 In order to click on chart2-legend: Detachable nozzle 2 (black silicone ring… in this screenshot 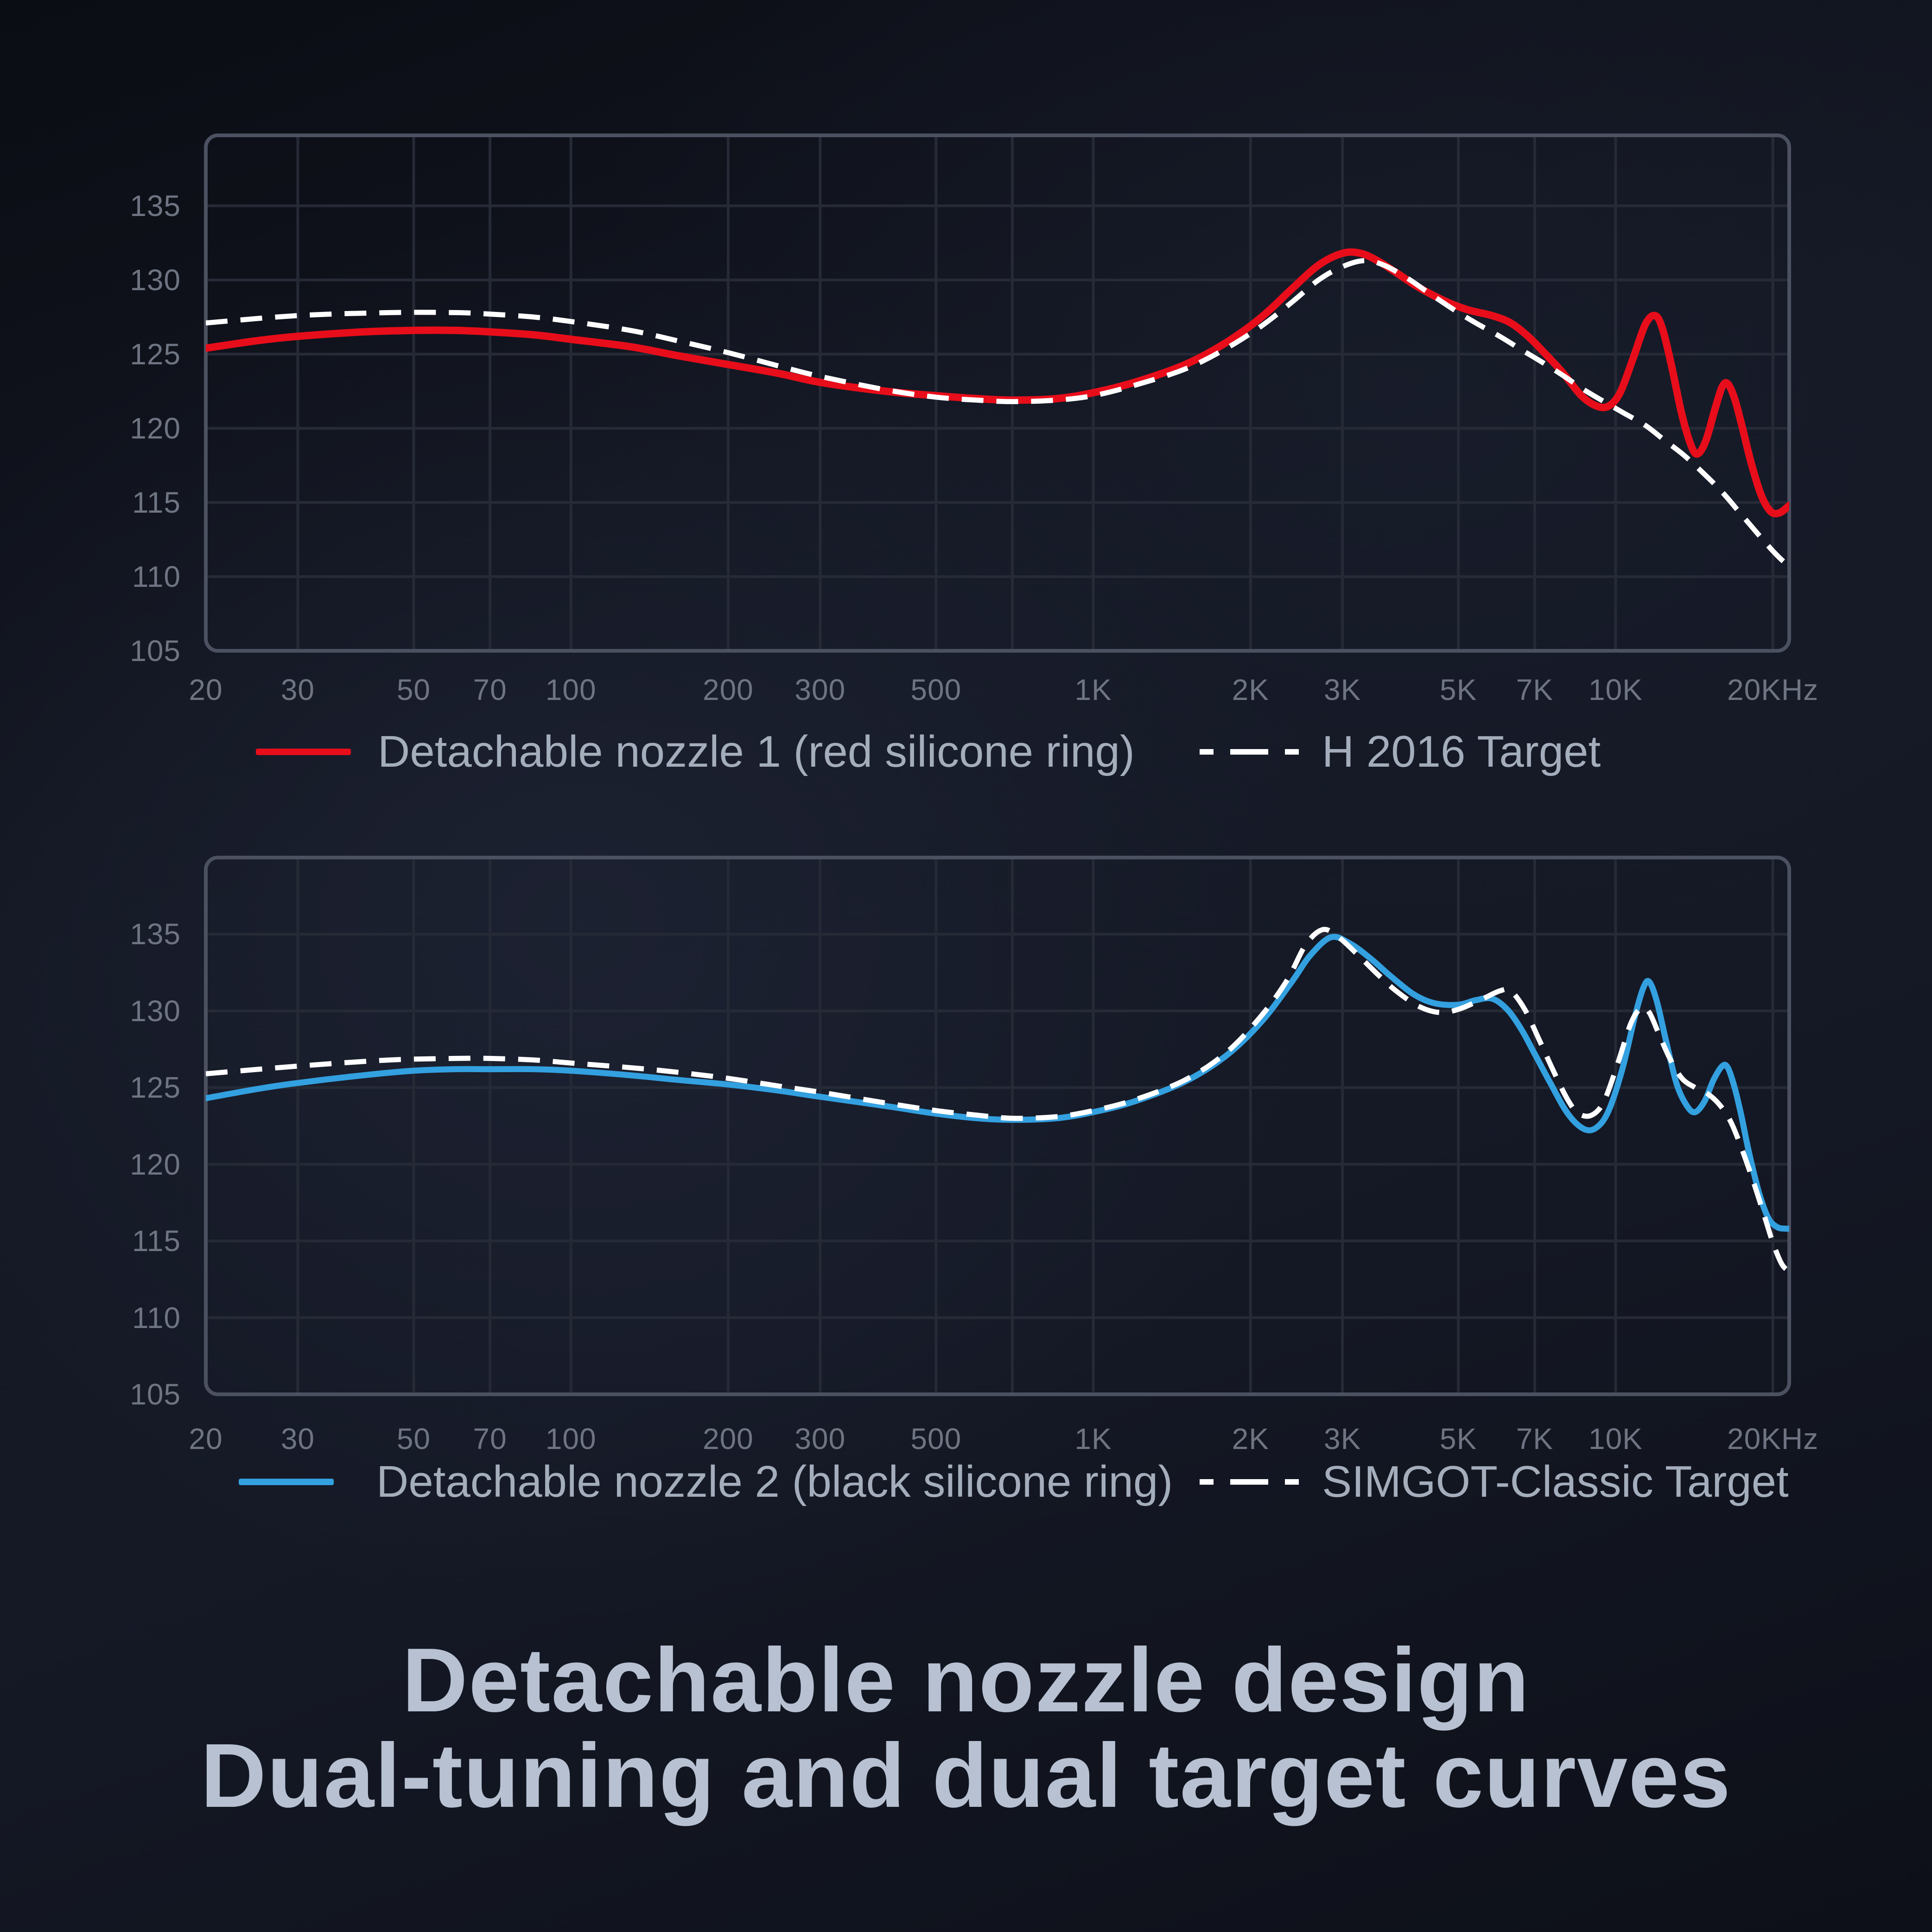, I will do `click(1014, 1482)`.